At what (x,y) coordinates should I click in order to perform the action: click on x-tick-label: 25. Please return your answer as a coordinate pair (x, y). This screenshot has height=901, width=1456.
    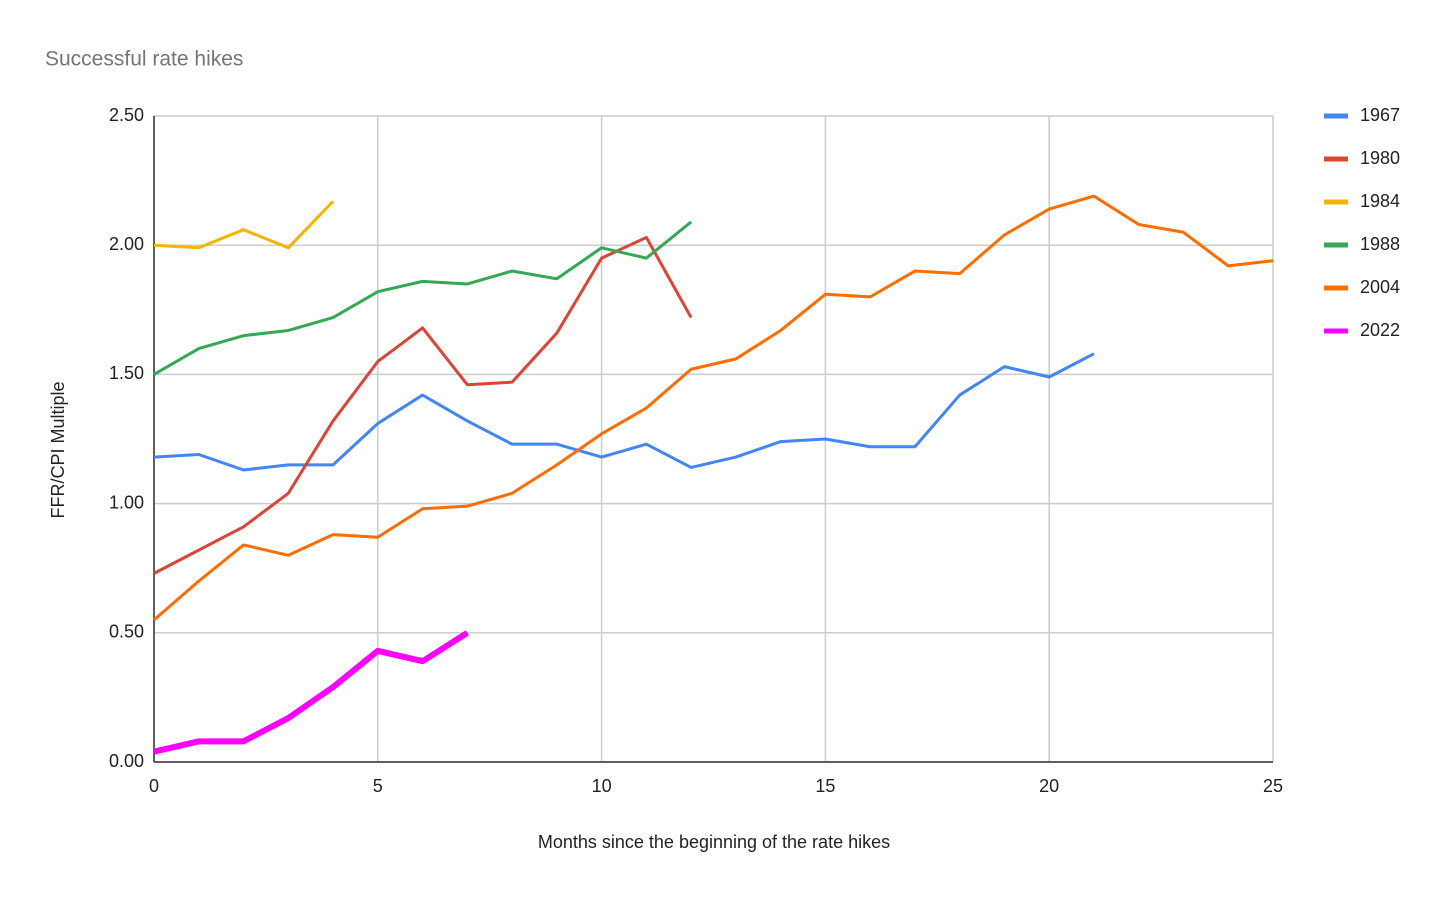
    Looking at the image, I should click on (1273, 786).